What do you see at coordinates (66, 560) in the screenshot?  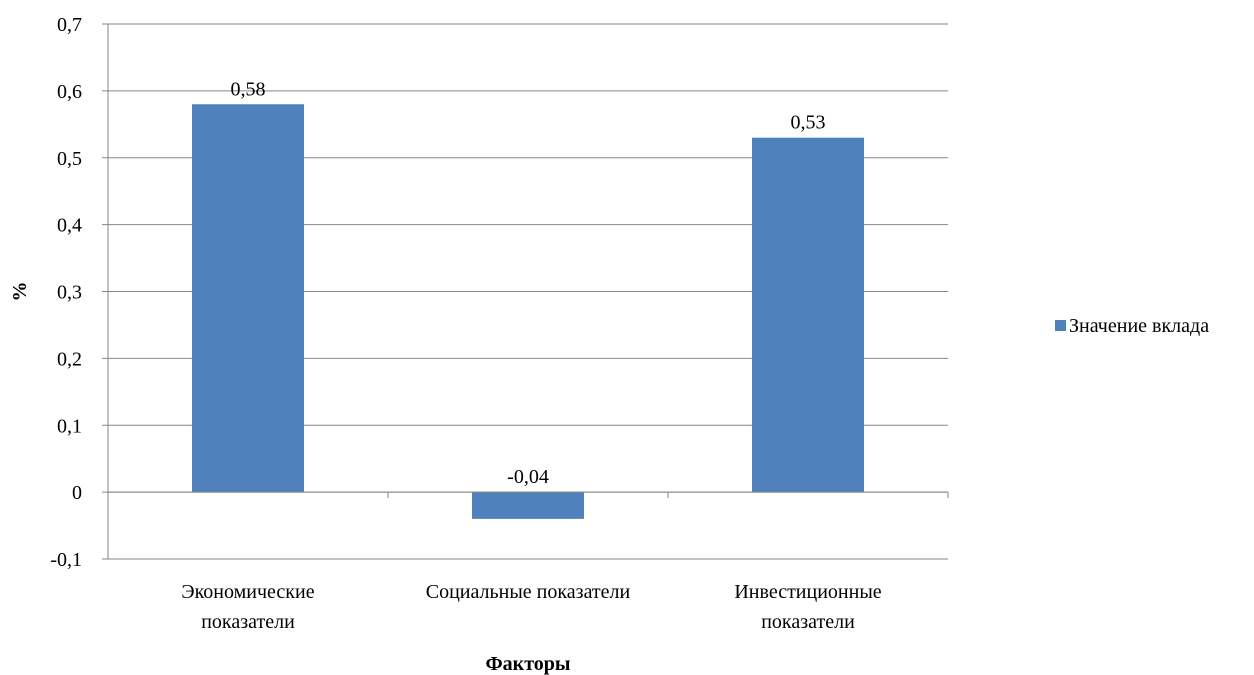 I see `y-tick-label: -0,1` at bounding box center [66, 560].